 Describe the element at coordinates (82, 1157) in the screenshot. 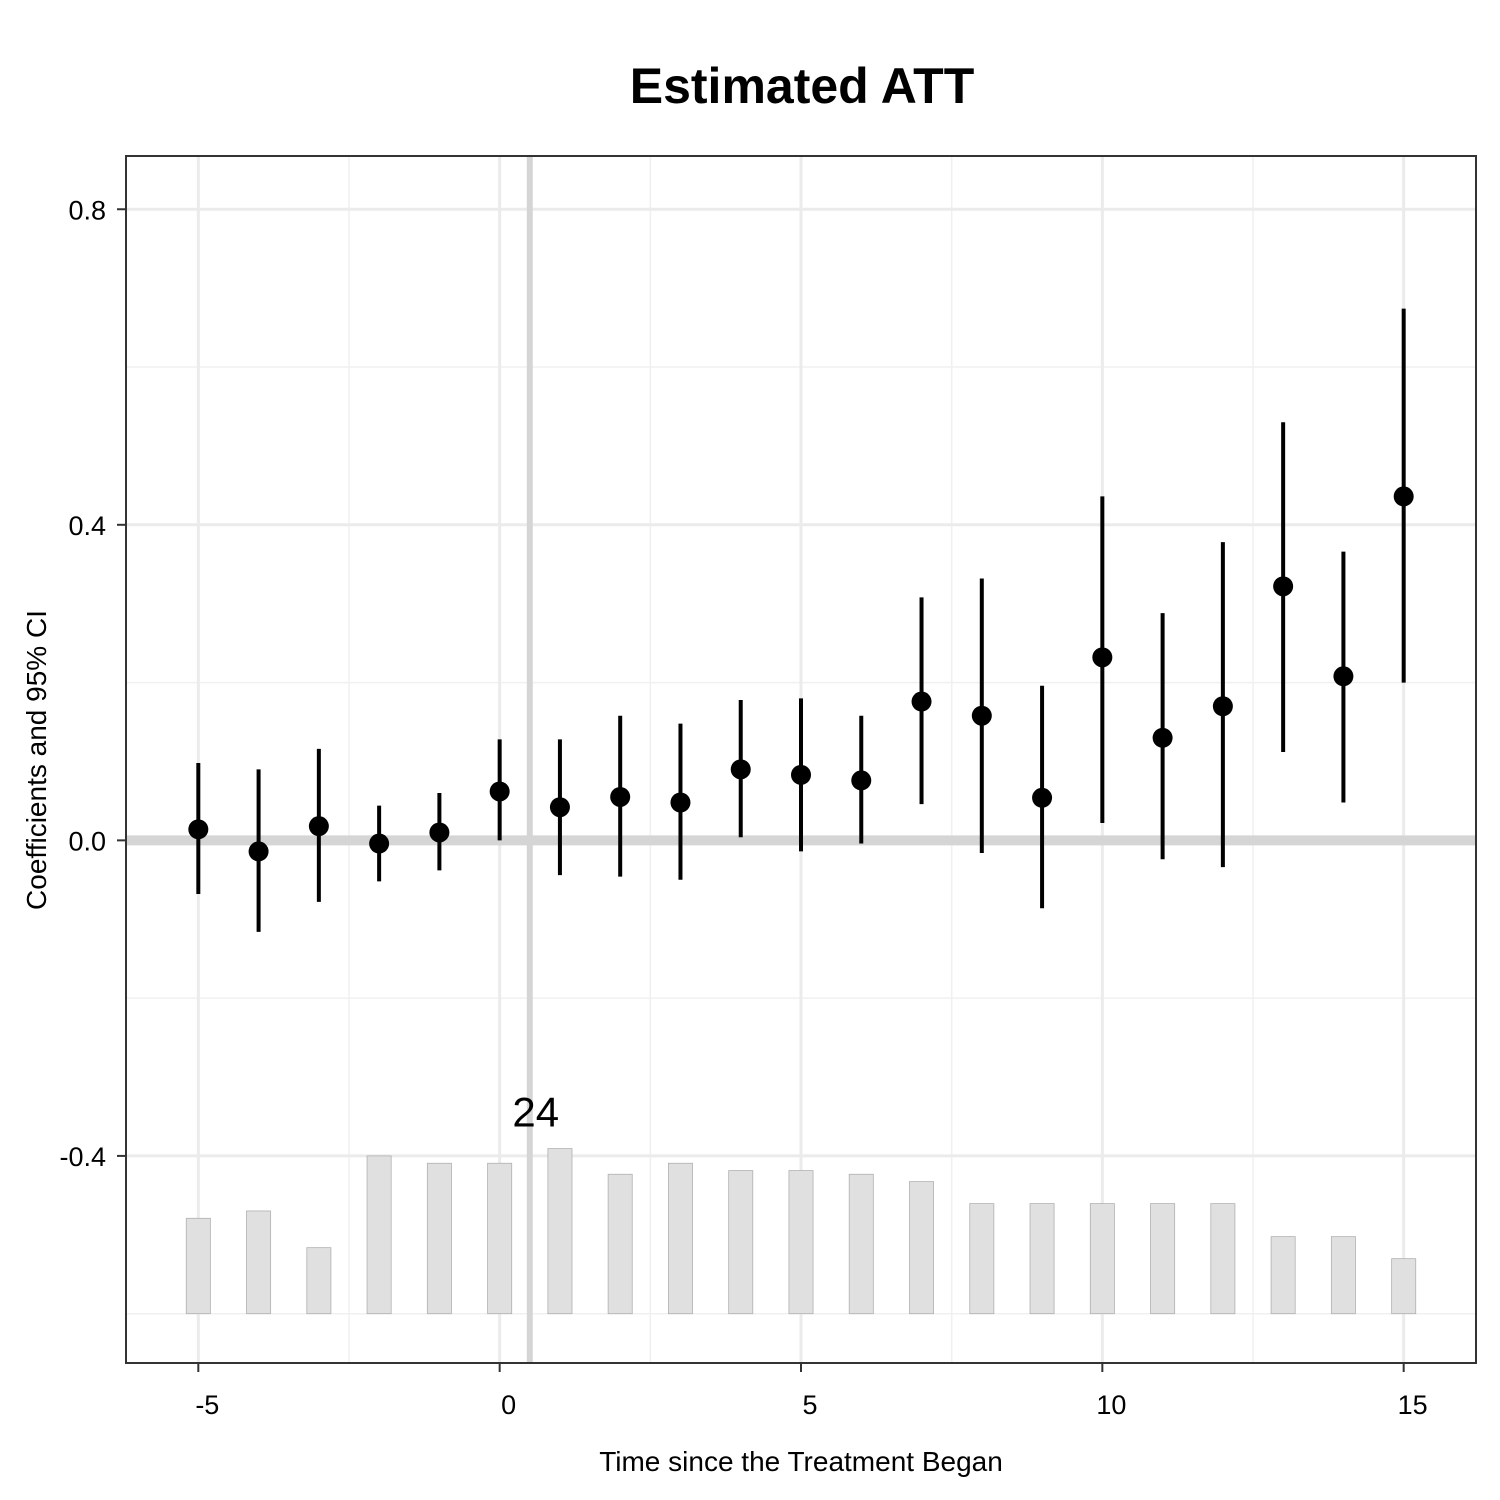

I see `y-tick-label: -0.4` at that location.